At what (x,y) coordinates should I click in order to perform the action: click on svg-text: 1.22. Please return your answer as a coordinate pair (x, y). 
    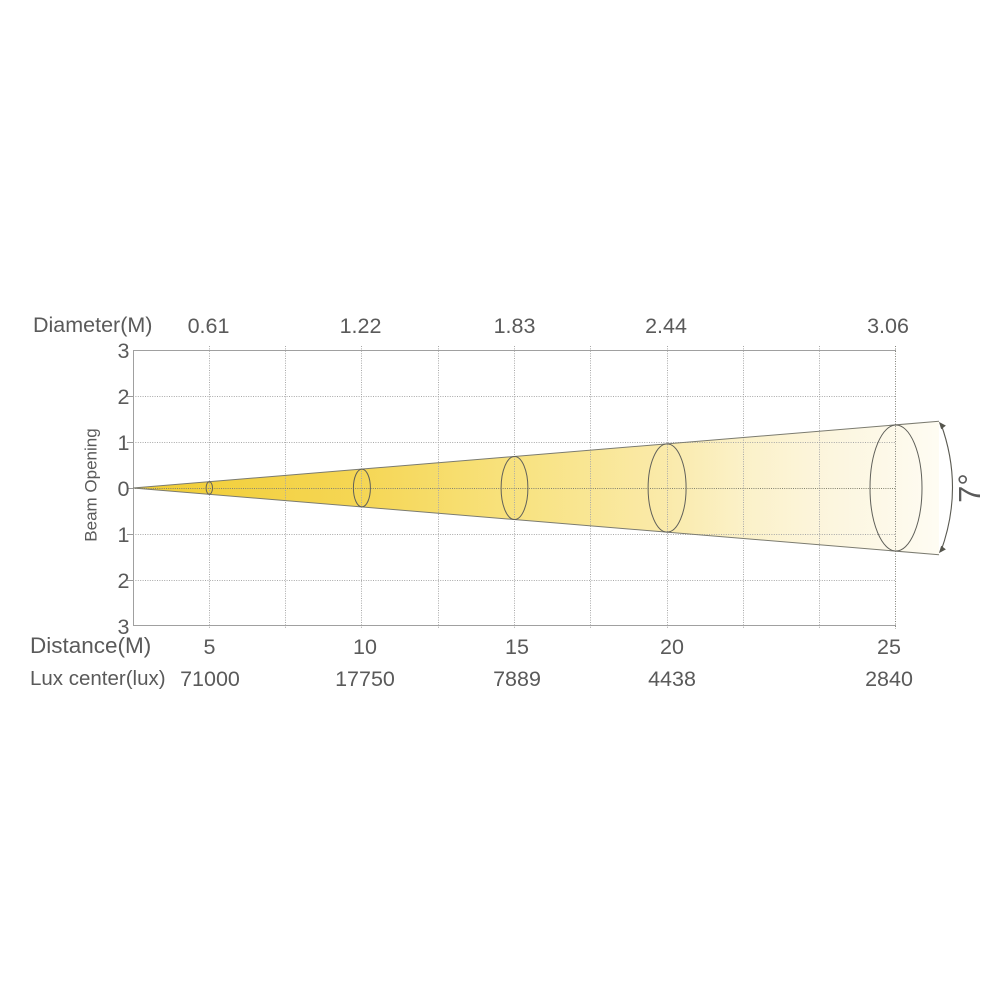
    Looking at the image, I should click on (361, 326).